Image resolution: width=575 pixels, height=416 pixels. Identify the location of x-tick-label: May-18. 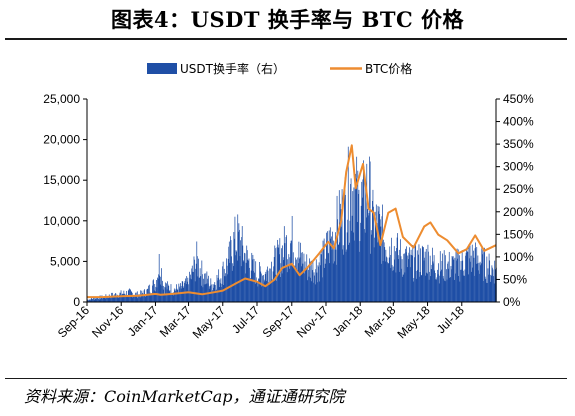
(413, 322).